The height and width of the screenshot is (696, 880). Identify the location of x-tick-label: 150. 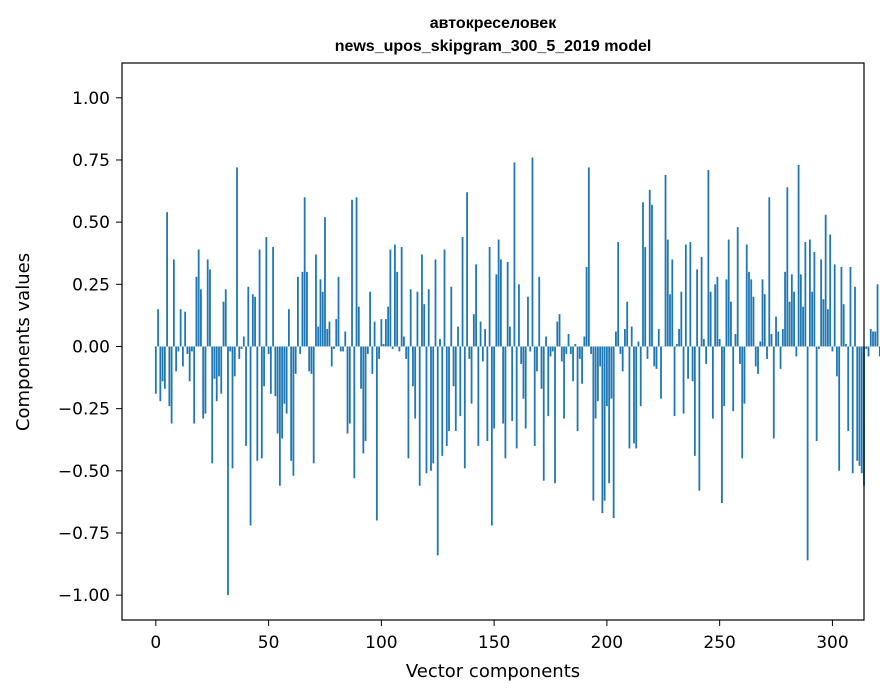
(494, 643).